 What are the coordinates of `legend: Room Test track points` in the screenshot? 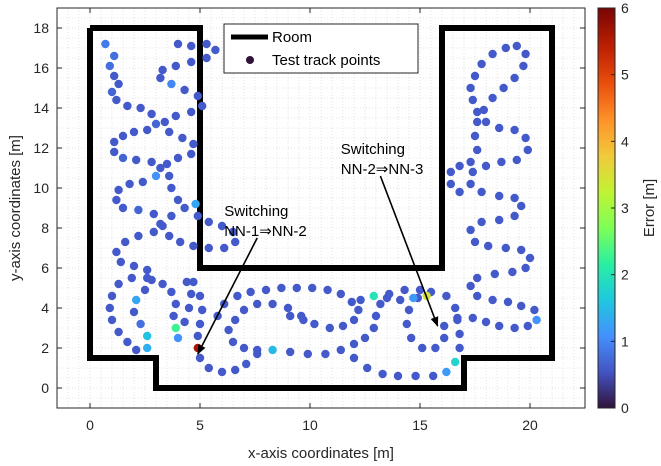 It's located at (321, 48).